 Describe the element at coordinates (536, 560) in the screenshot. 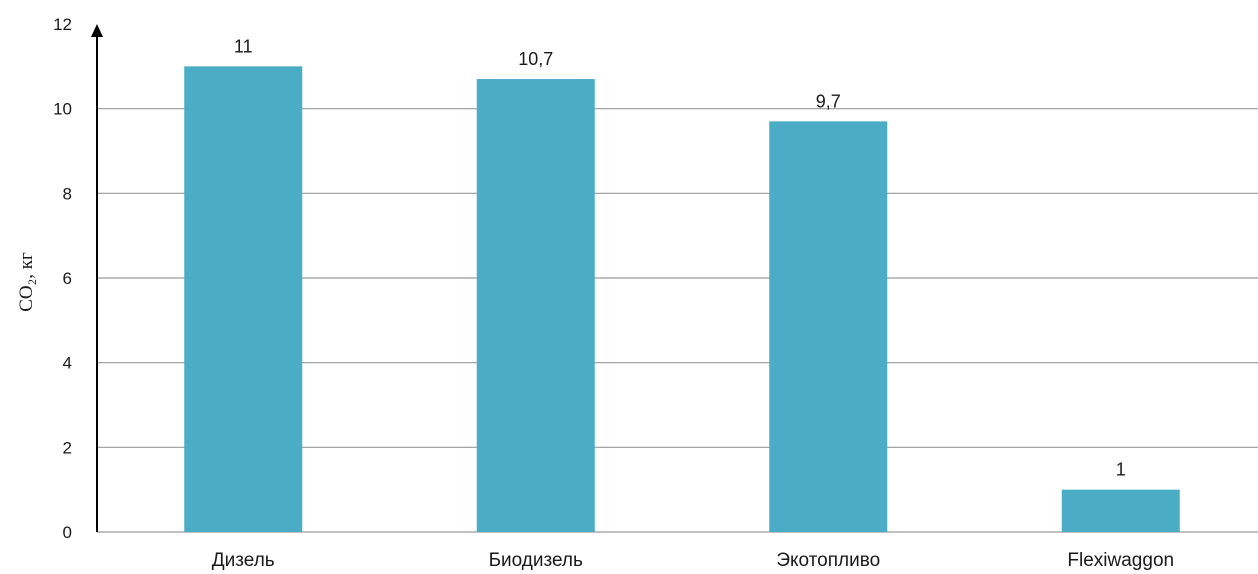

I see `category-label: Биодизель` at that location.